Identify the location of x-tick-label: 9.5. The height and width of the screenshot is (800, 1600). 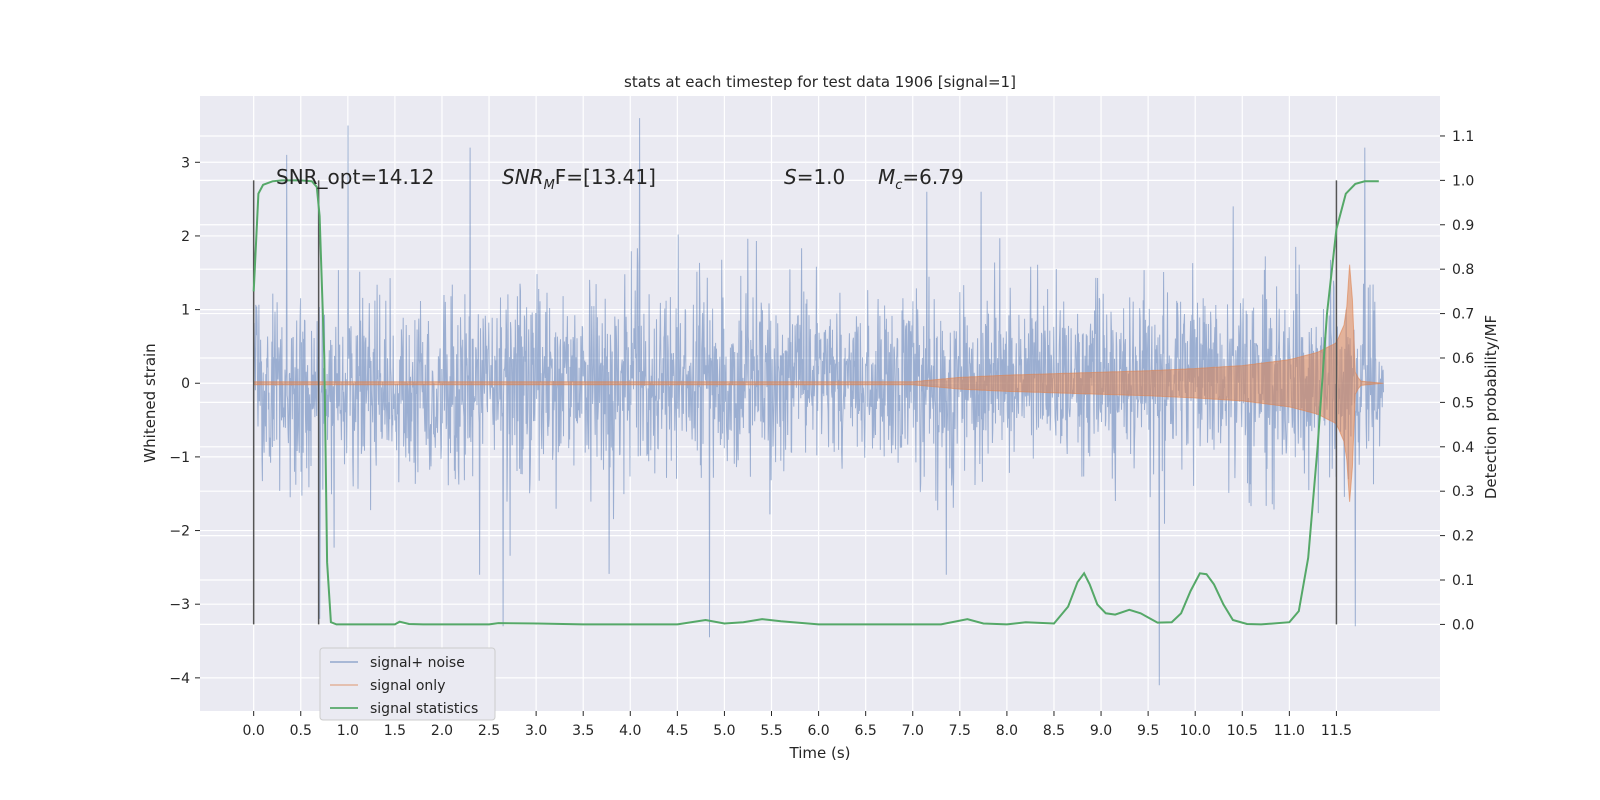
(1148, 731).